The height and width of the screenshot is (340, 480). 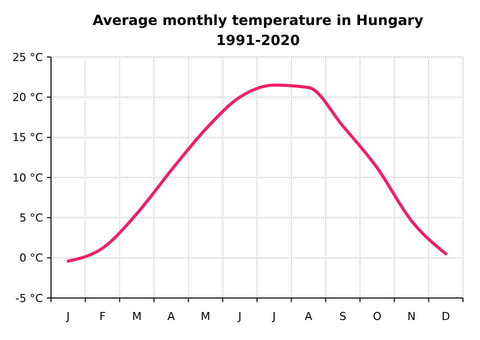 I want to click on y-tick-label: 25 °C, so click(x=28, y=57).